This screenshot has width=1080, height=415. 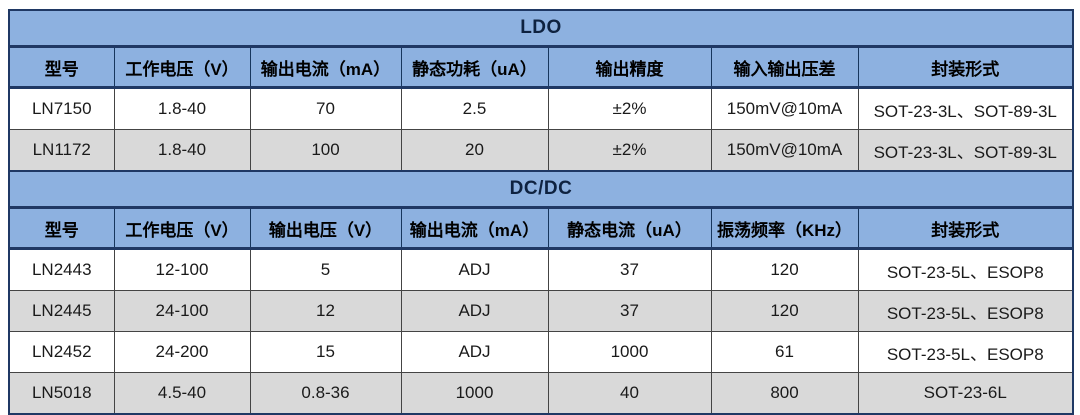 What do you see at coordinates (61, 108) in the screenshot?
I see `model-cell: LN7150` at bounding box center [61, 108].